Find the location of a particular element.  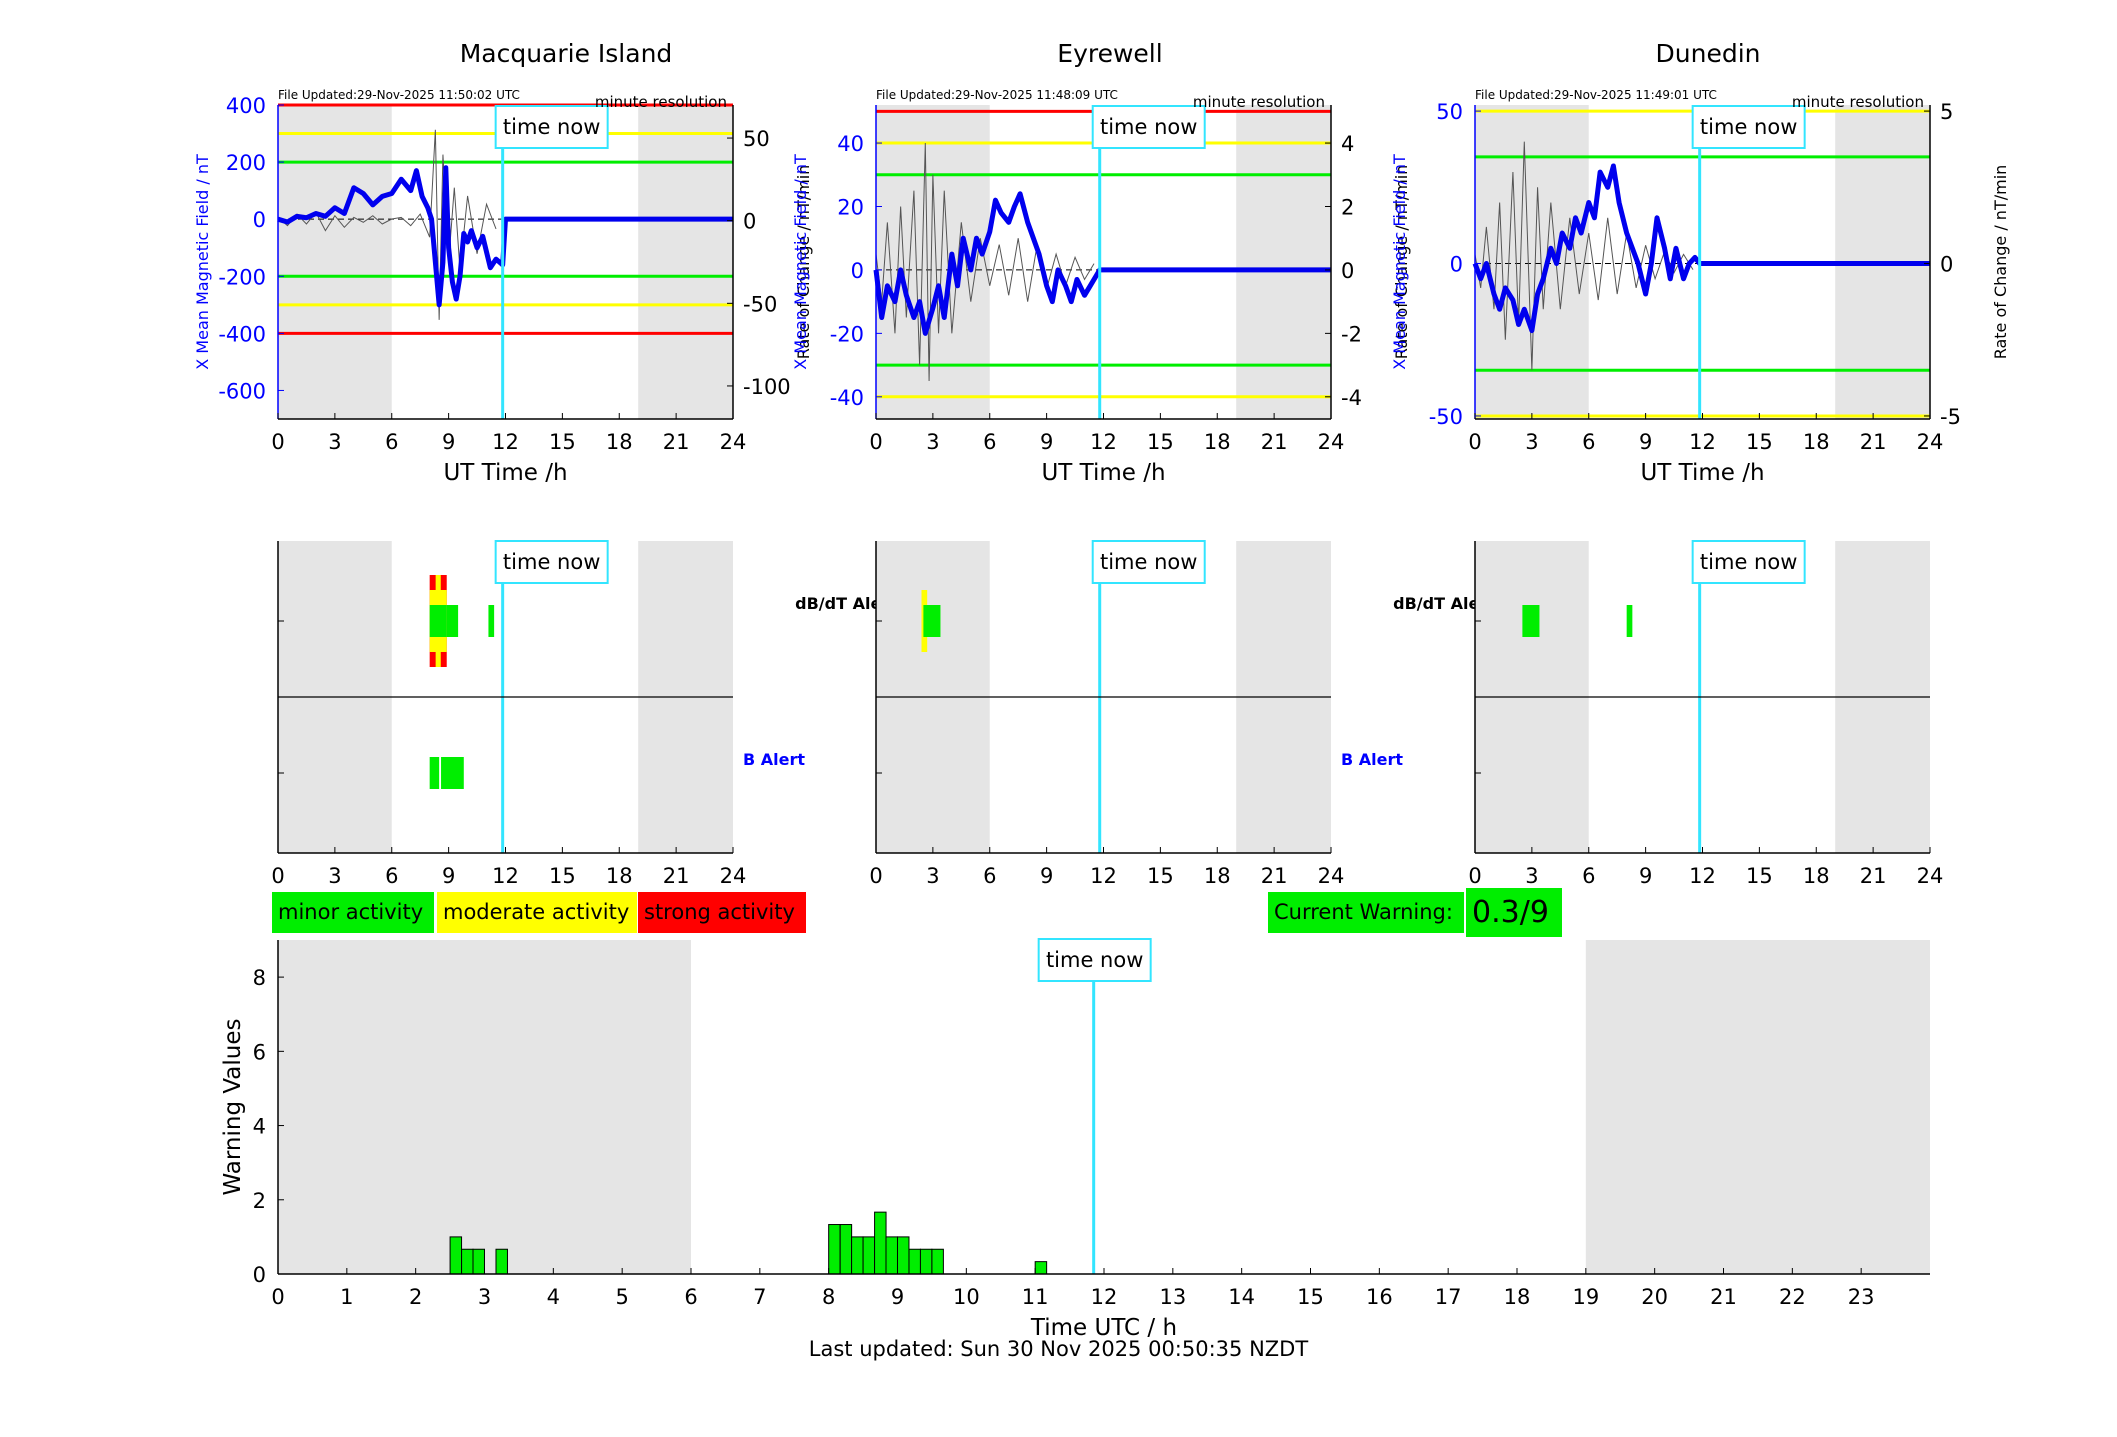

x-tick-label: 20 is located at coordinates (1654, 1297).